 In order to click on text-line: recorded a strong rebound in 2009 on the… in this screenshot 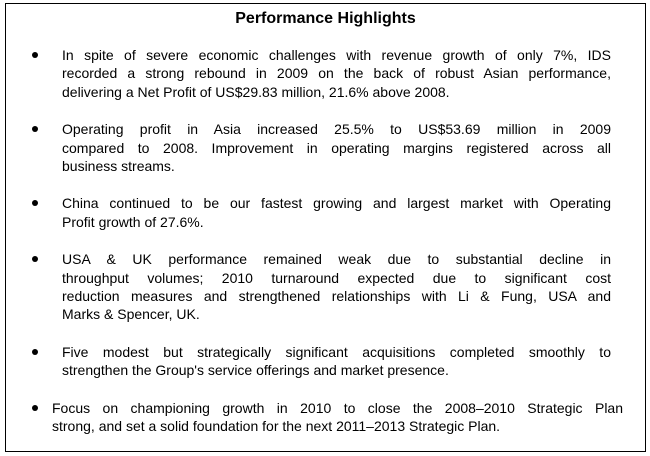, I will do `click(336, 73)`.